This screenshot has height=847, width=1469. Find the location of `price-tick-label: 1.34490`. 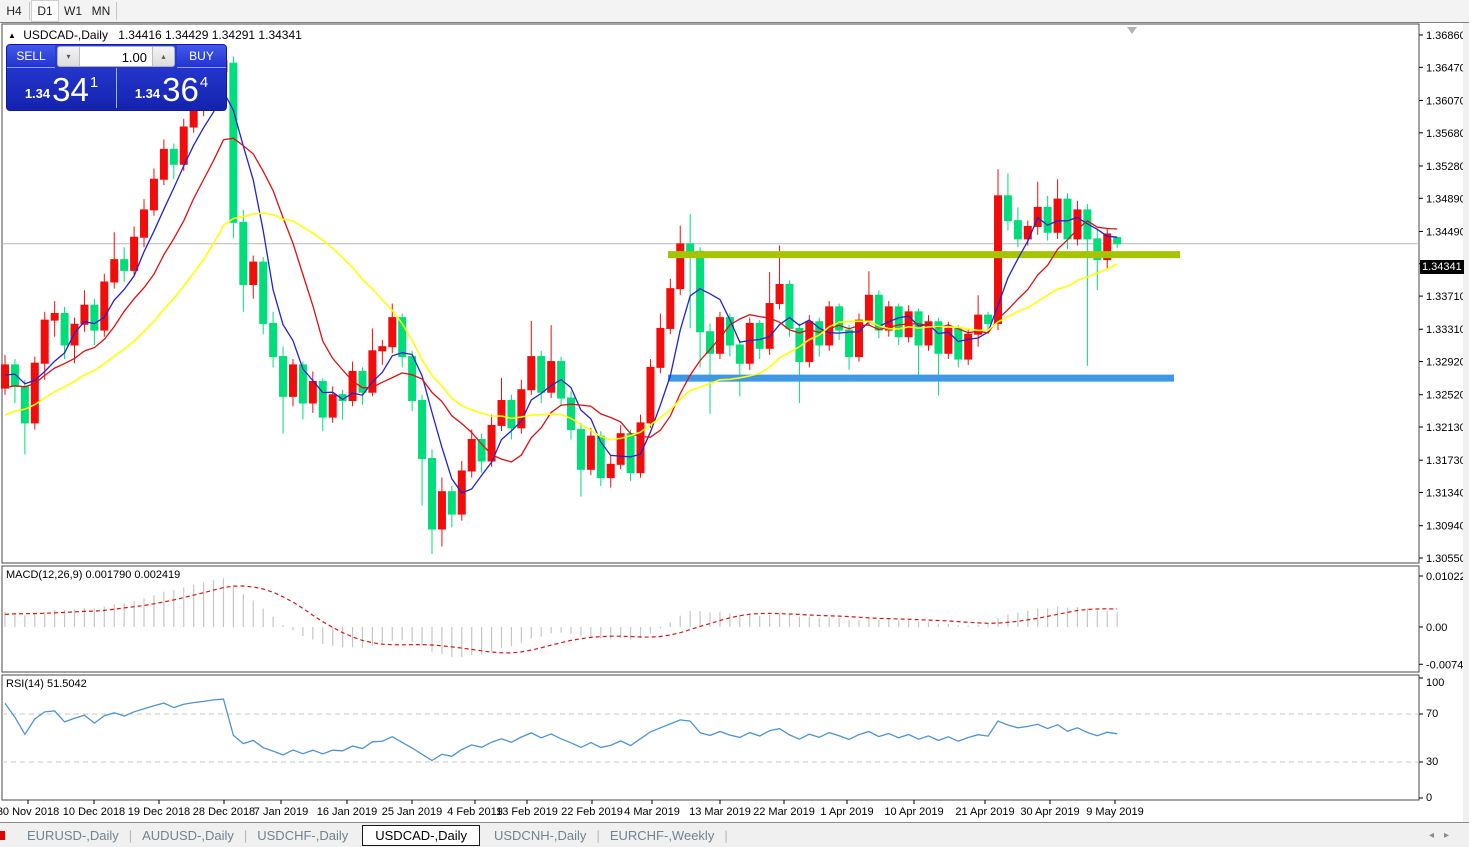

price-tick-label: 1.34490 is located at coordinates (1444, 232).